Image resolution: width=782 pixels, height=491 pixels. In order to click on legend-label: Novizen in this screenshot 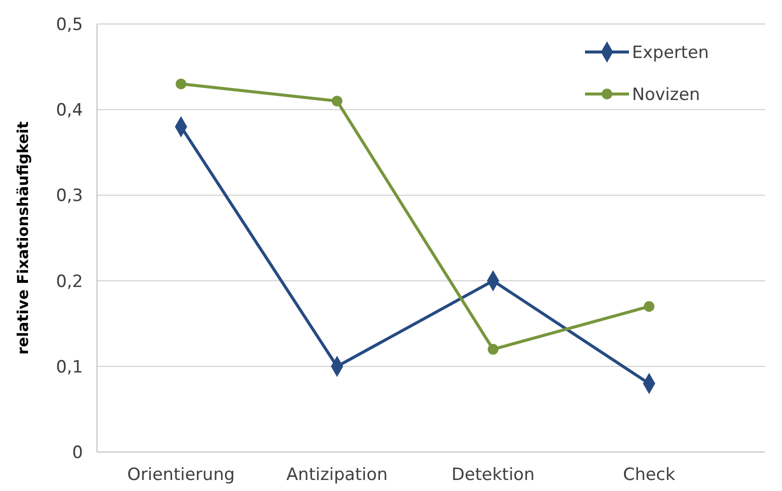, I will do `click(666, 94)`.